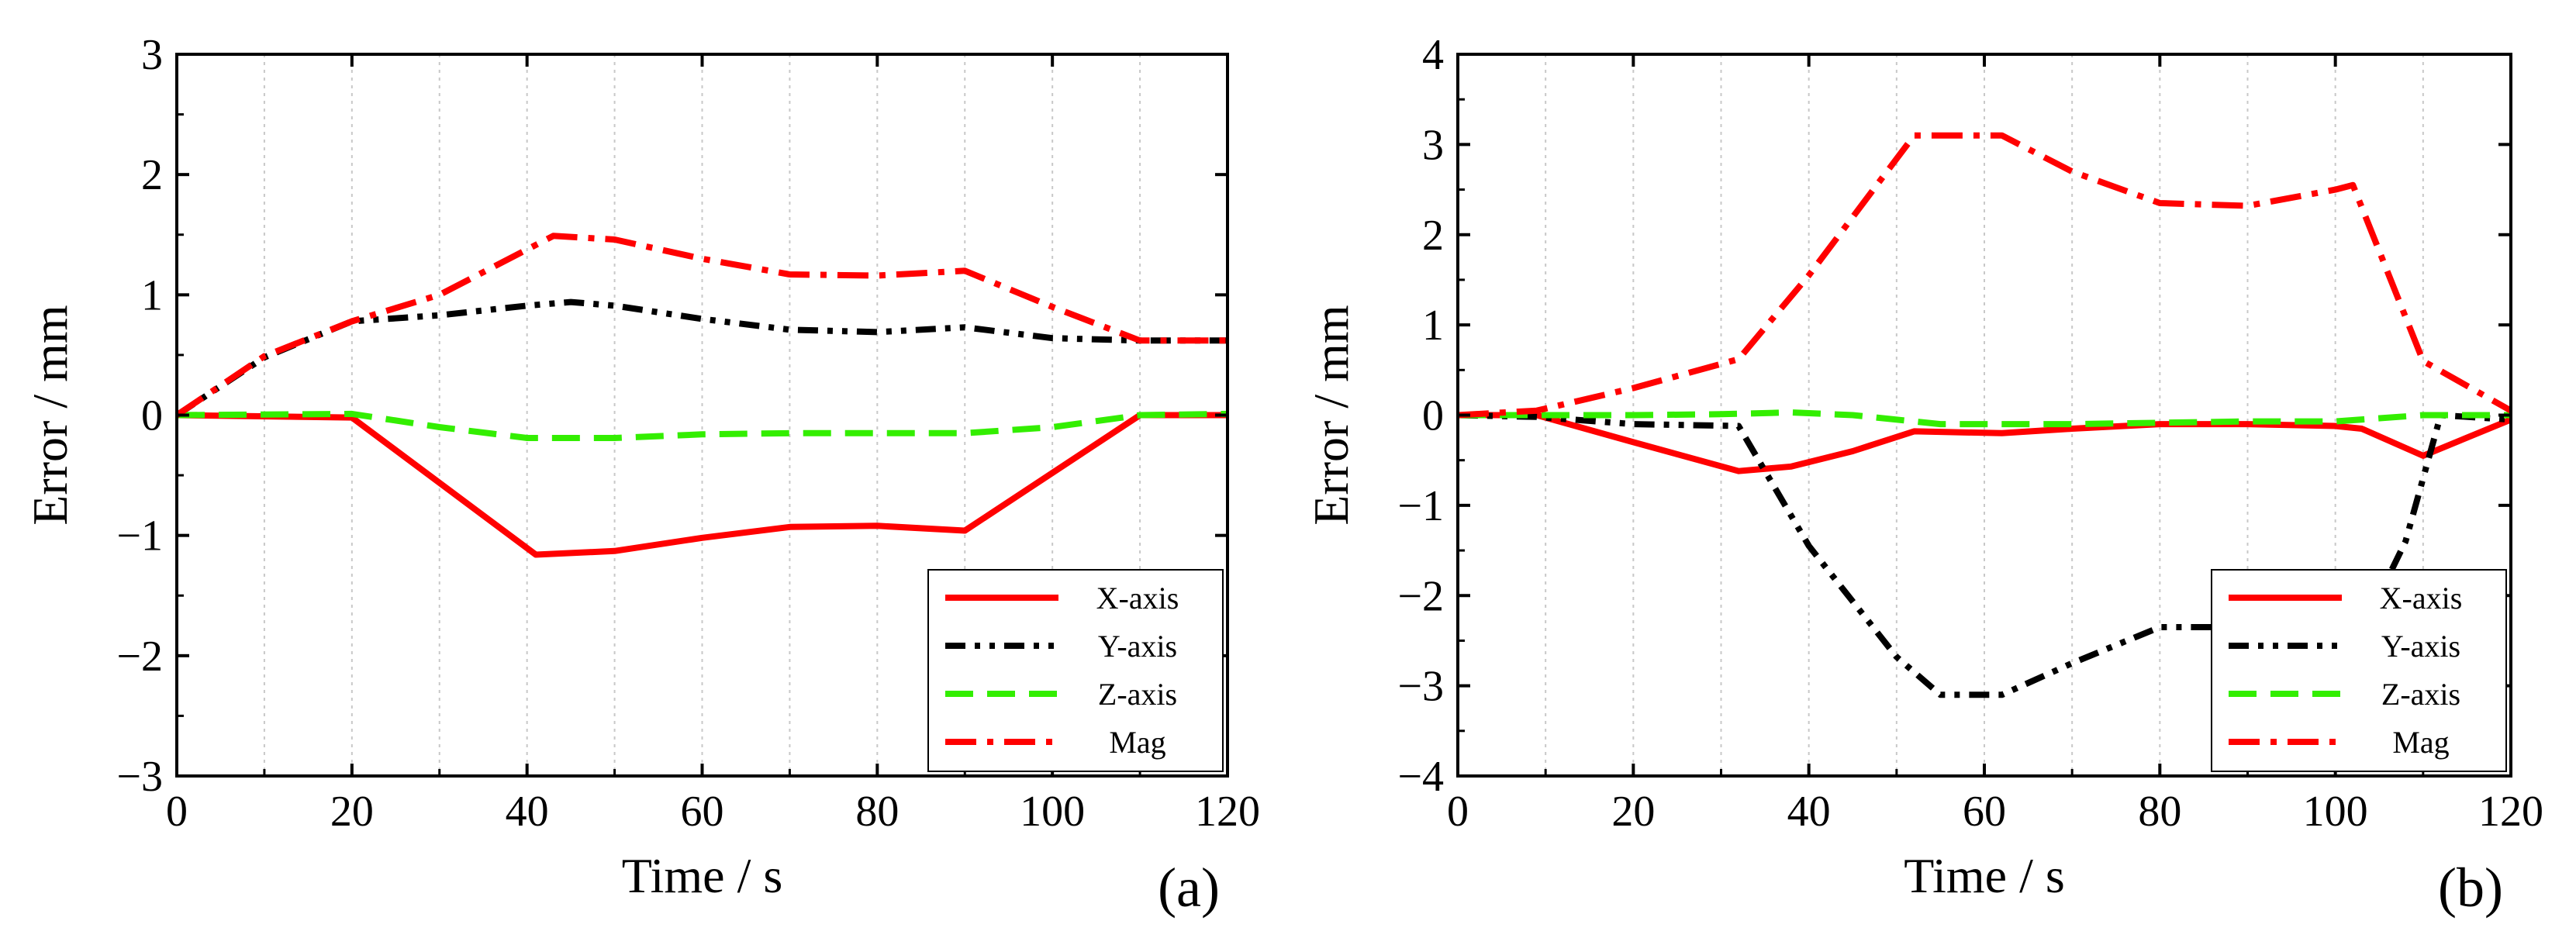 The image size is (2576, 938). What do you see at coordinates (1420, 777) in the screenshot?
I see `y-tick-label: −4` at bounding box center [1420, 777].